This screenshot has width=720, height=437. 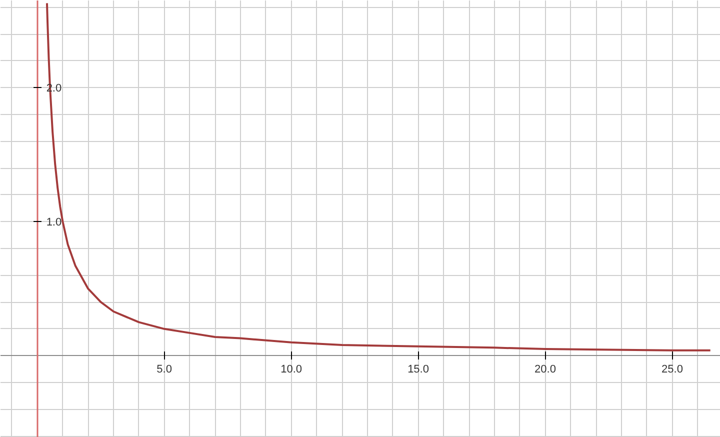 What do you see at coordinates (164, 370) in the screenshot?
I see `x-tick-label: 5.0` at bounding box center [164, 370].